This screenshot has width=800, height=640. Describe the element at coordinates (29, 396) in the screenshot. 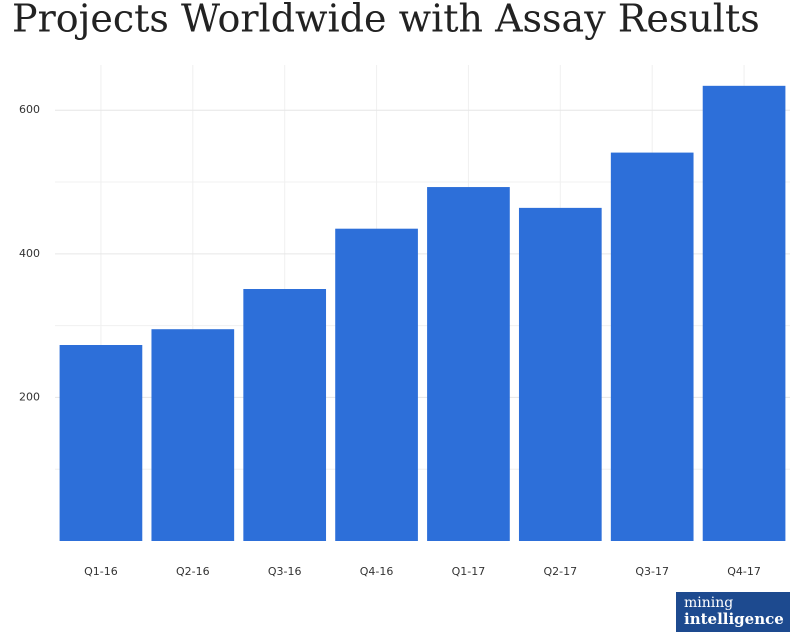

I see `y-tick-label: 200` at that location.